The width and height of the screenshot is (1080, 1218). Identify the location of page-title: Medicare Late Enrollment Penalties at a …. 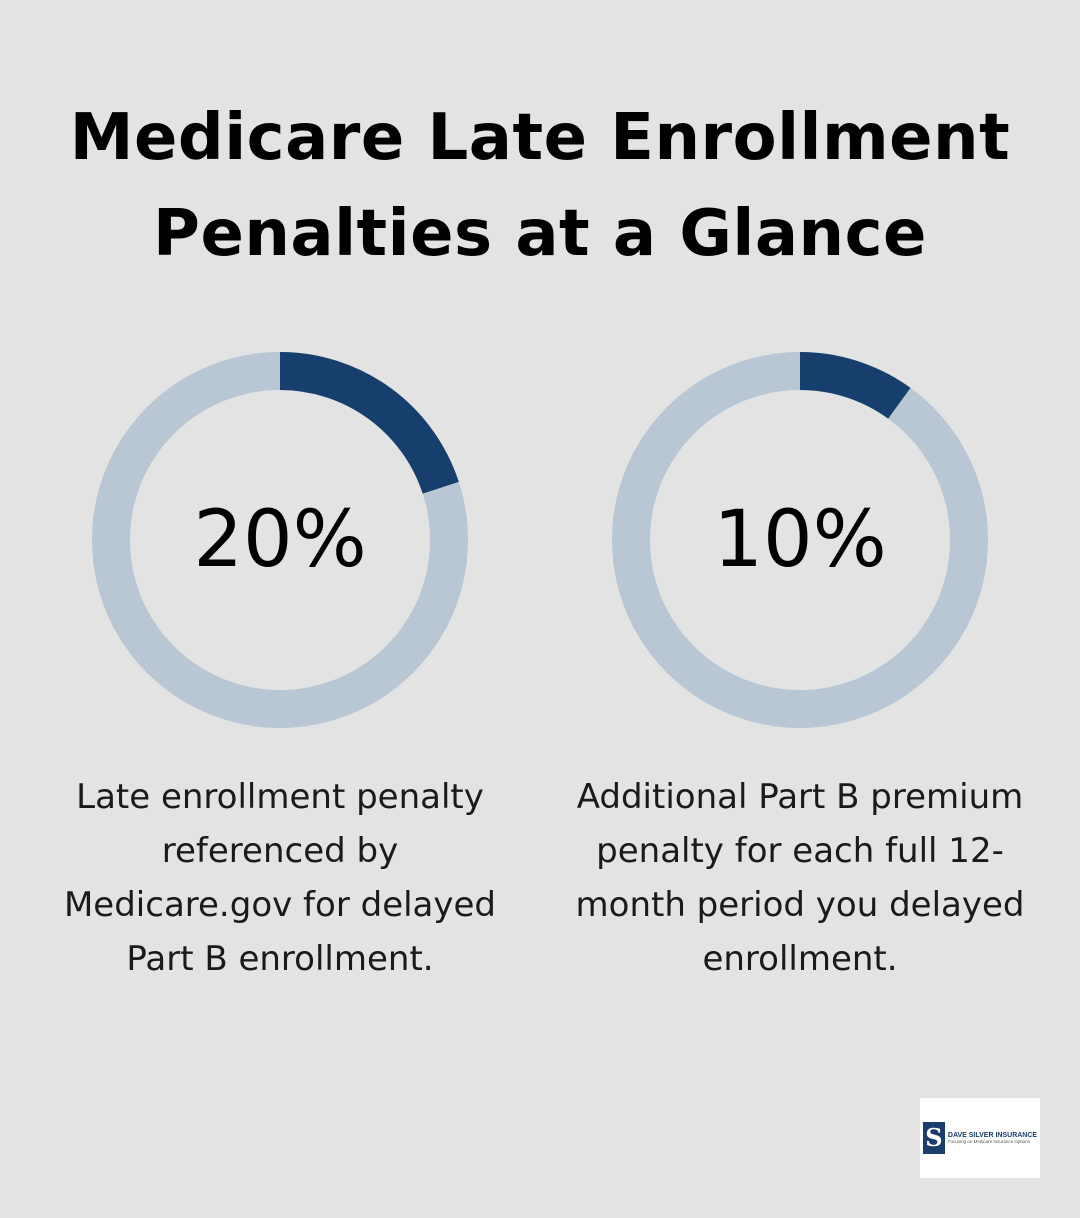
(540, 186).